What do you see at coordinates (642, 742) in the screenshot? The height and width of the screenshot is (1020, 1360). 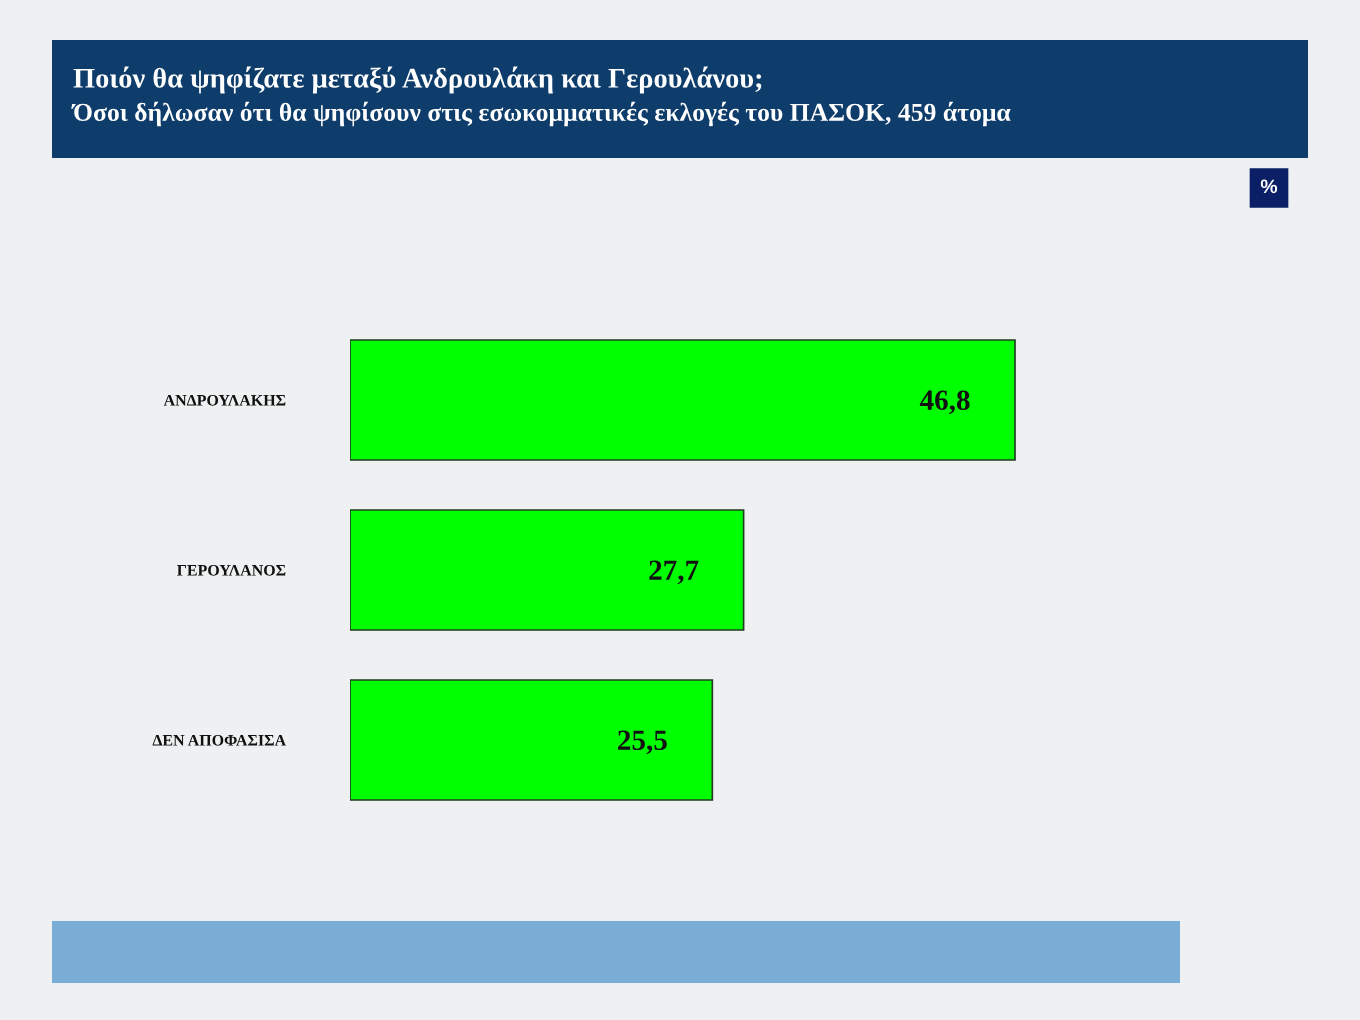 I see `data-label: 25,5` at bounding box center [642, 742].